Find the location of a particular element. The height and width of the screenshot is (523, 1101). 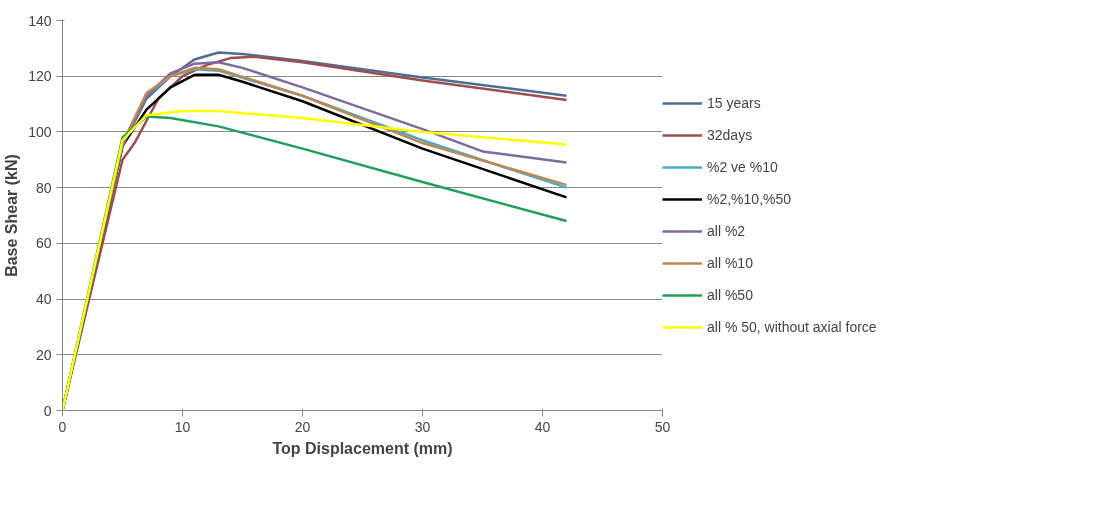

x-tick-label: 40 is located at coordinates (542, 426).